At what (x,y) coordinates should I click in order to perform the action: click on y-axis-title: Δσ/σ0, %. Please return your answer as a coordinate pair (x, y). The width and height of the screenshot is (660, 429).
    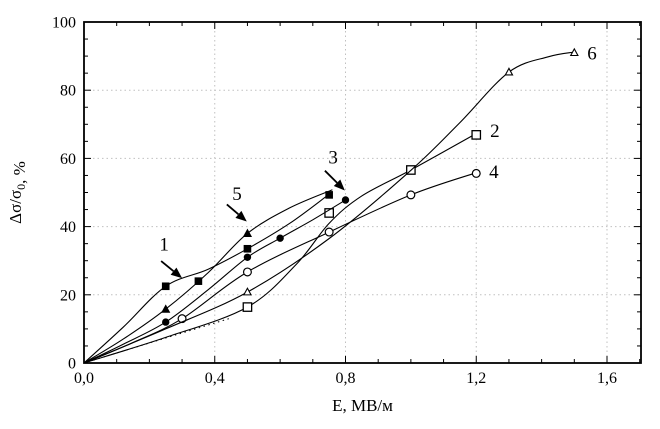
    Looking at the image, I should click on (17, 192).